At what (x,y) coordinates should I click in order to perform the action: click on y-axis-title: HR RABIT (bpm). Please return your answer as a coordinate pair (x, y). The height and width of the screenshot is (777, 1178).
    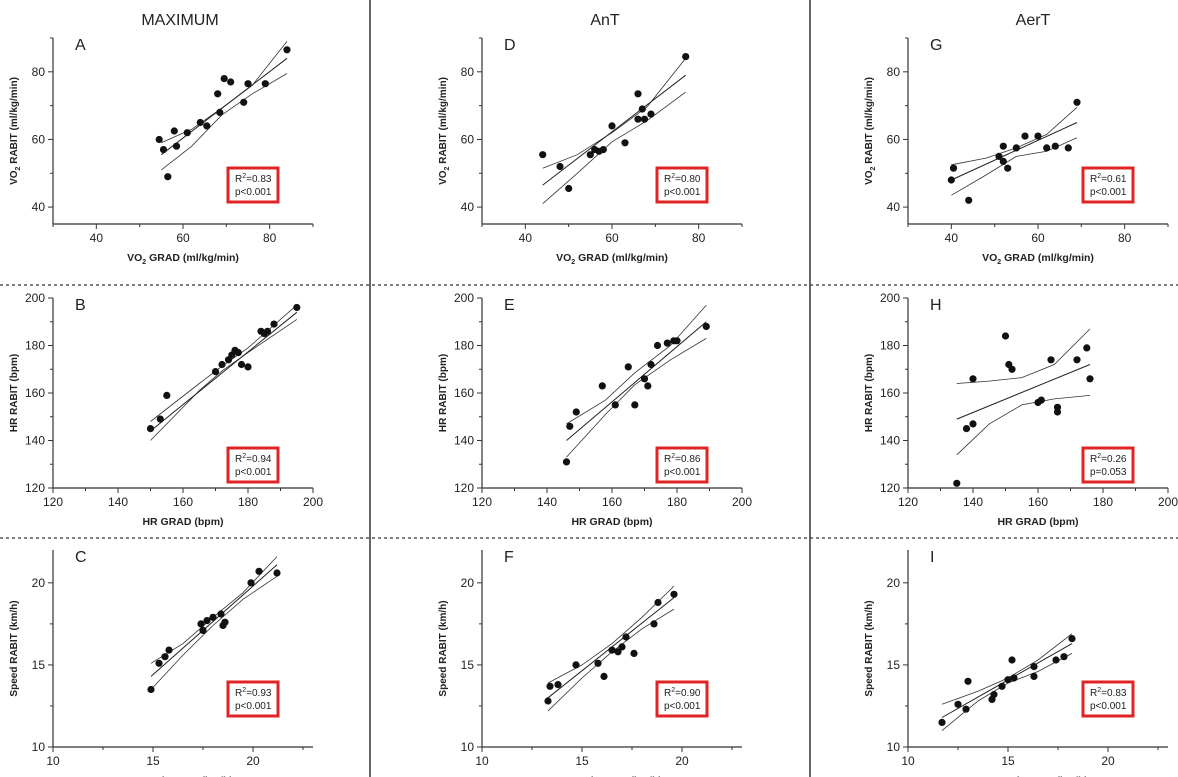
    Looking at the image, I should click on (869, 393).